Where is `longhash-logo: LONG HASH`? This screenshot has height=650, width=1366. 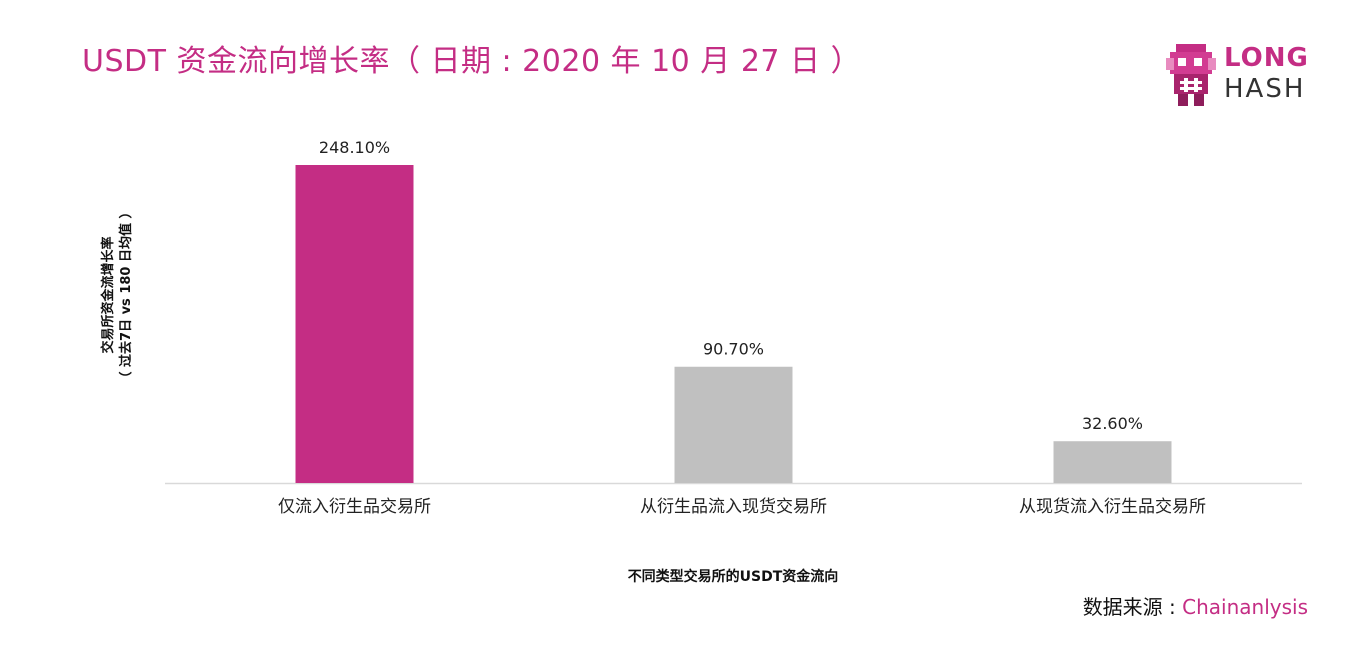
longhash-logo: LONG HASH is located at coordinates (1242, 74).